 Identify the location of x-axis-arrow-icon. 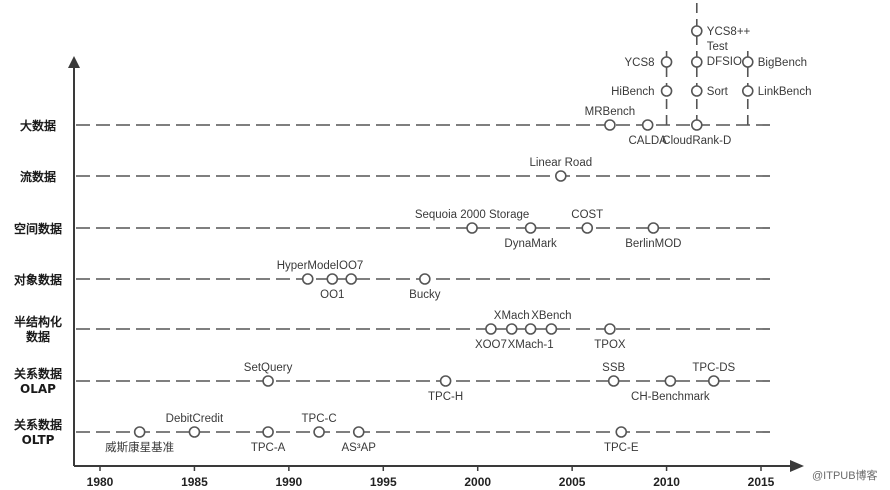
(797, 466).